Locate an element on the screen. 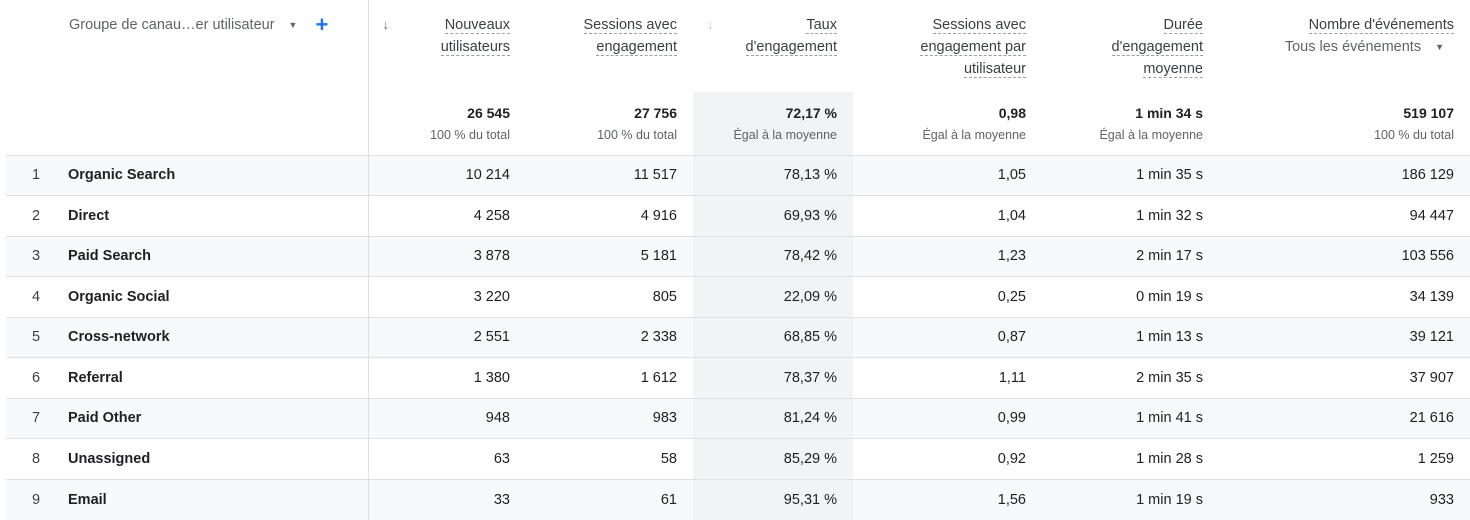 This screenshot has height=520, width=1470. channel-label: Referral is located at coordinates (95, 377).